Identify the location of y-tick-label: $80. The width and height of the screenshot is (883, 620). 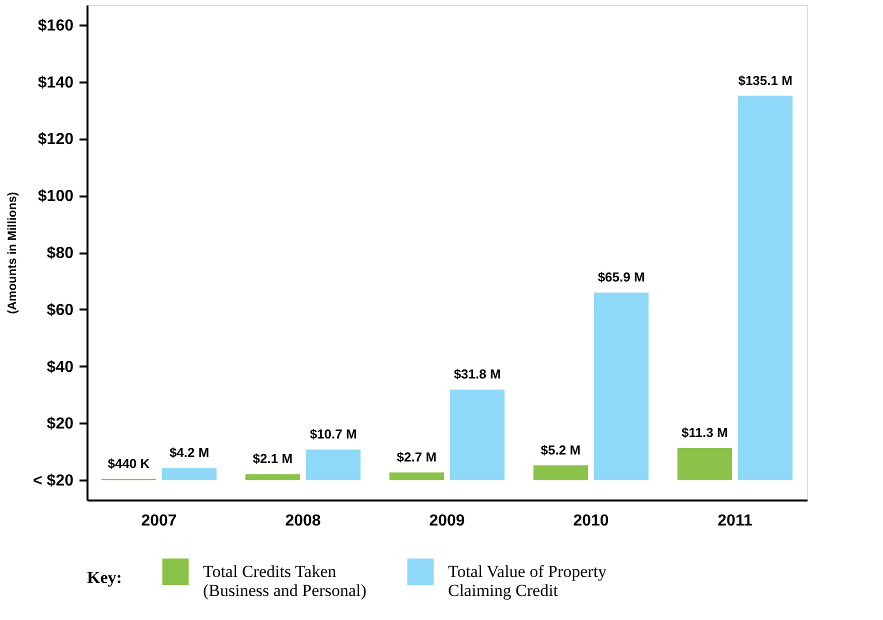
(60, 253).